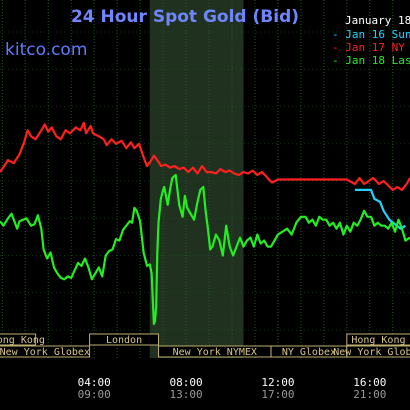 Image resolution: width=410 pixels, height=410 pixels. I want to click on session-label: London, so click(124, 340).